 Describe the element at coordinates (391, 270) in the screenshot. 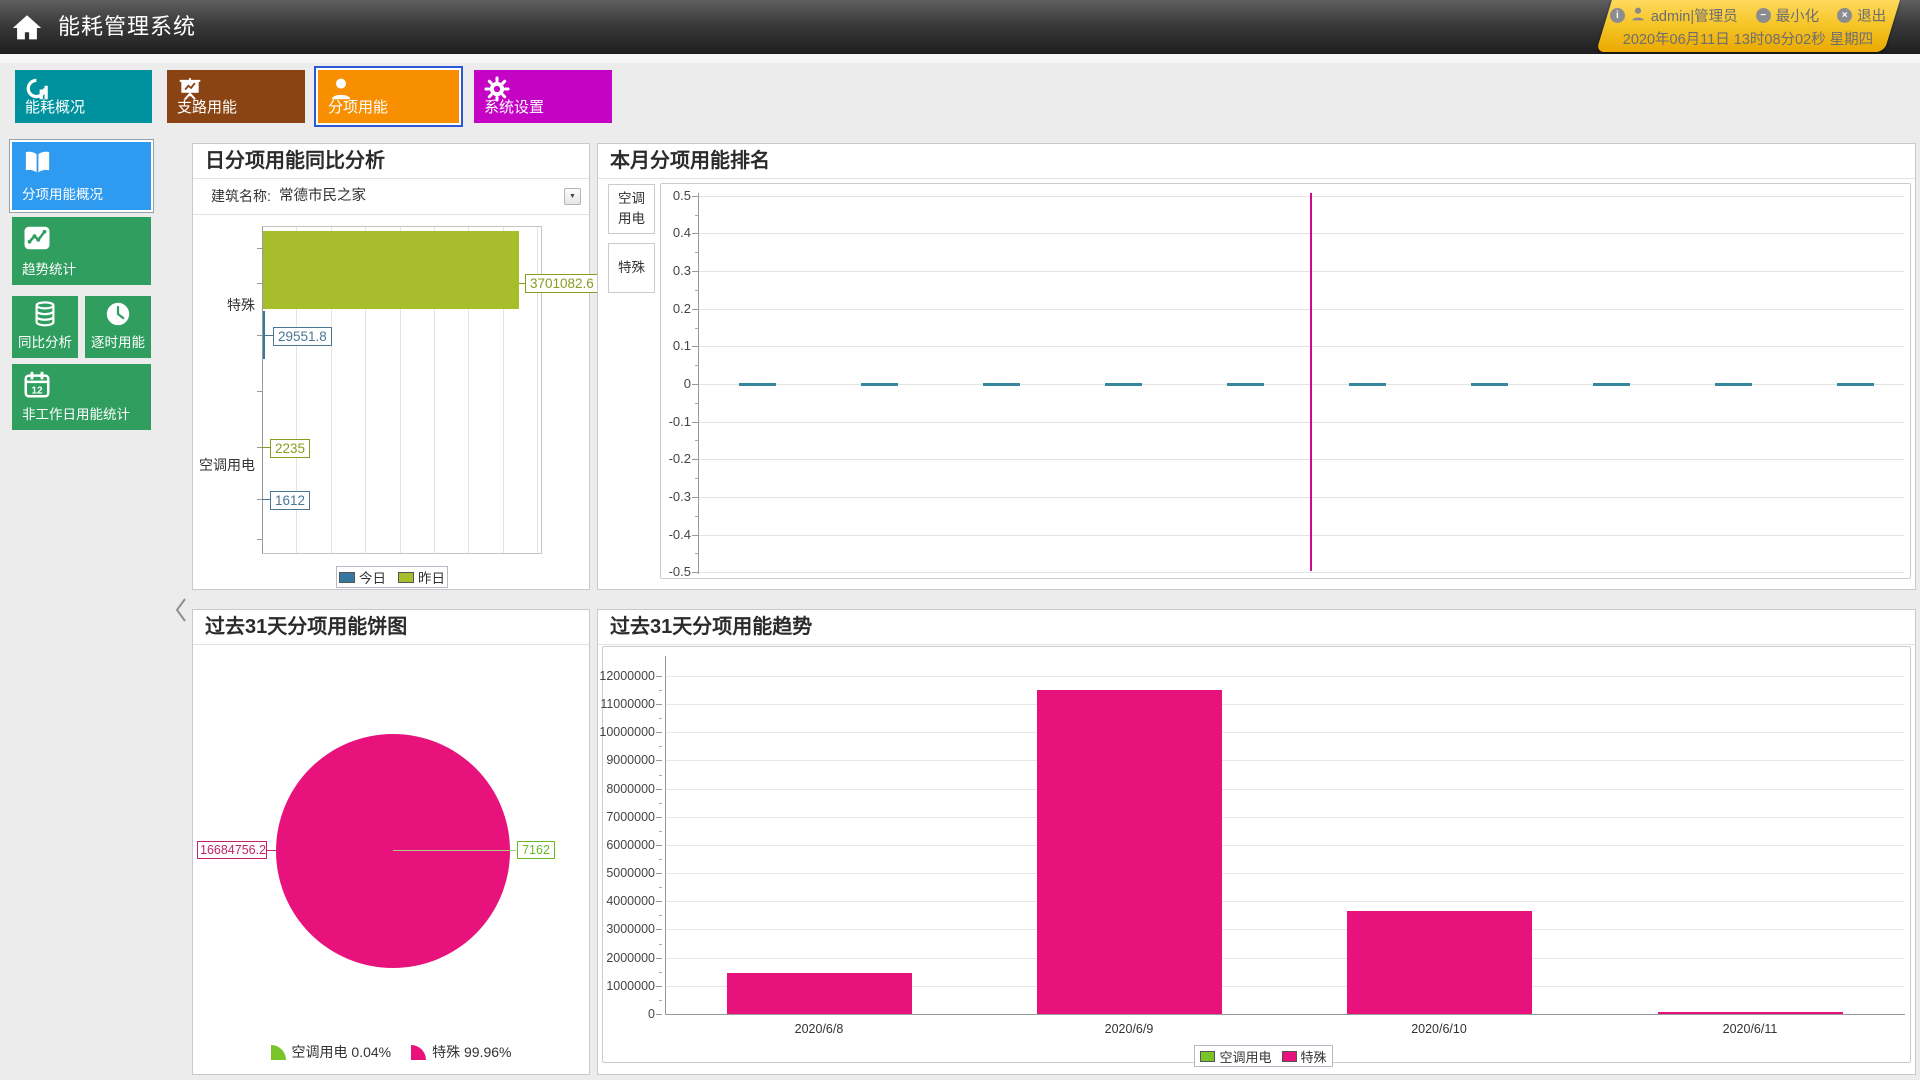

I see `bar-昨日-特殊` at that location.